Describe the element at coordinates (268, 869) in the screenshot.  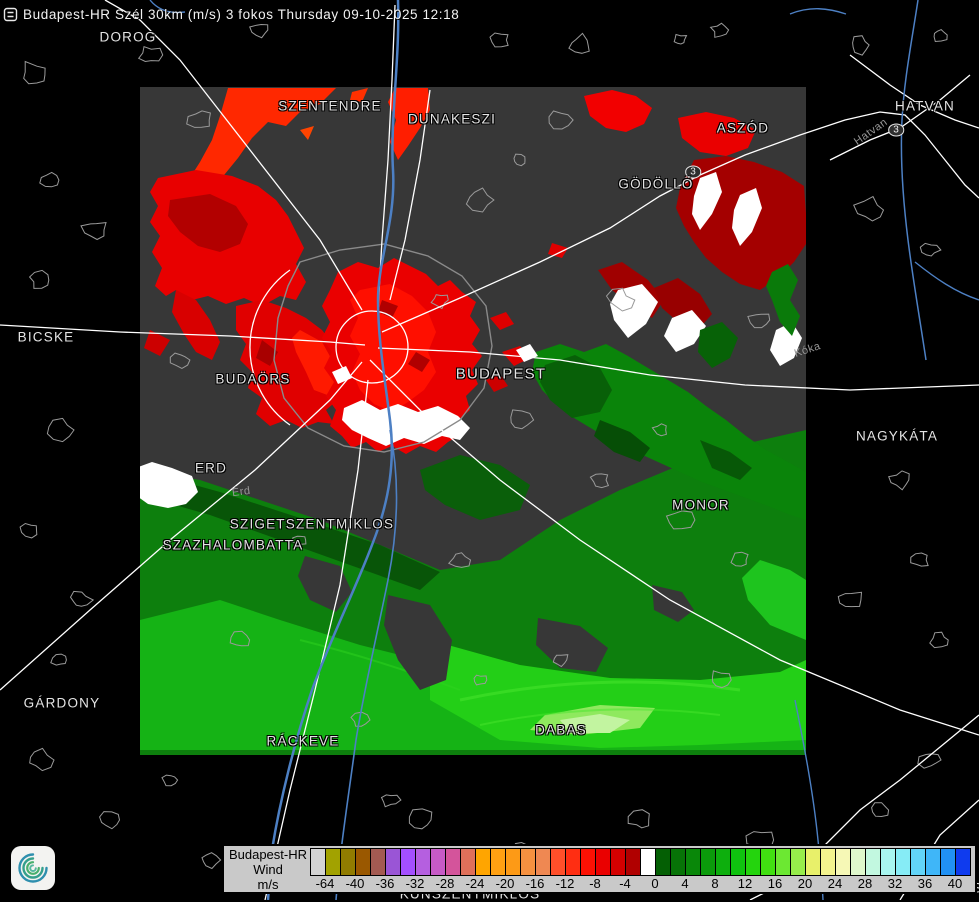
I see `legend-quantity-label: Wind` at that location.